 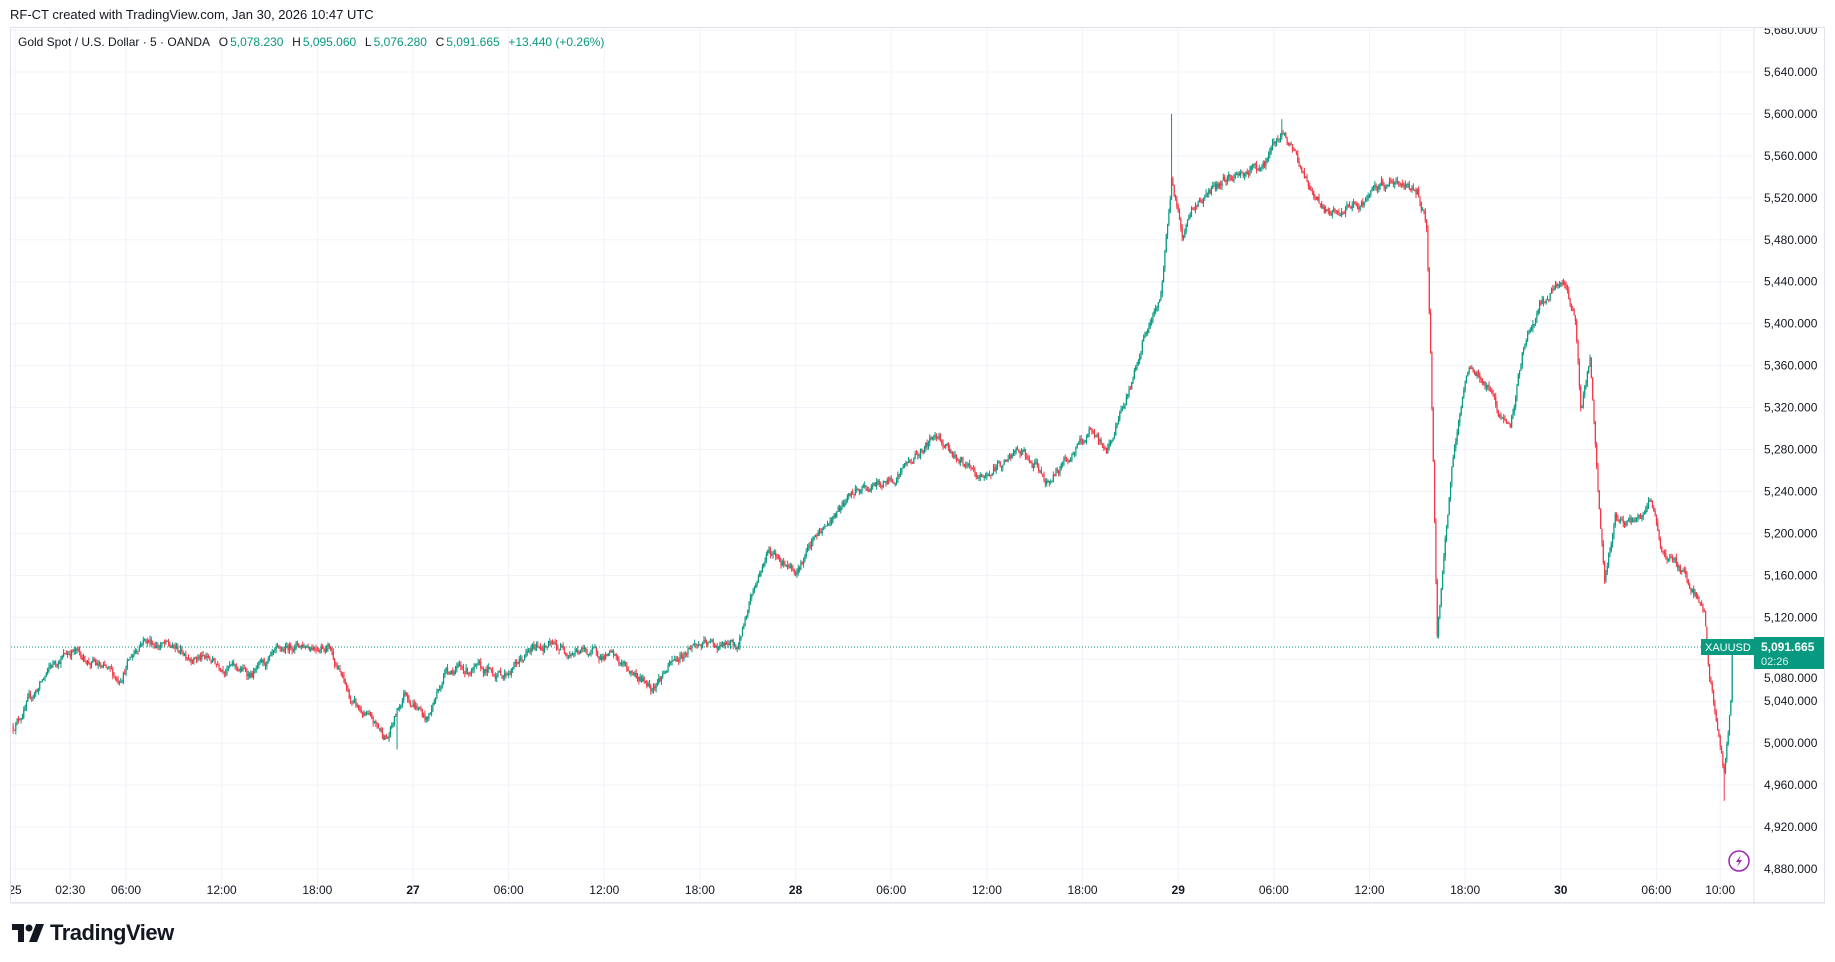 I want to click on tradingview-logo: TradingView, so click(x=93, y=933).